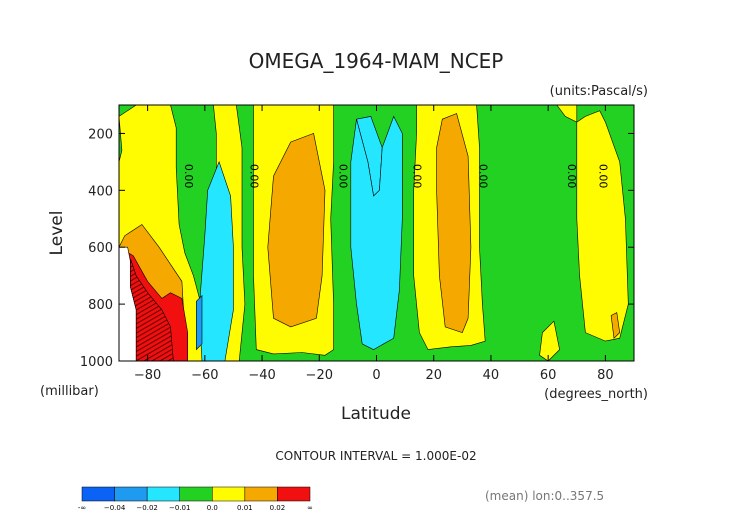 Image resolution: width=752 pixels, height=532 pixels. I want to click on x-tick-label: −40, so click(261, 375).